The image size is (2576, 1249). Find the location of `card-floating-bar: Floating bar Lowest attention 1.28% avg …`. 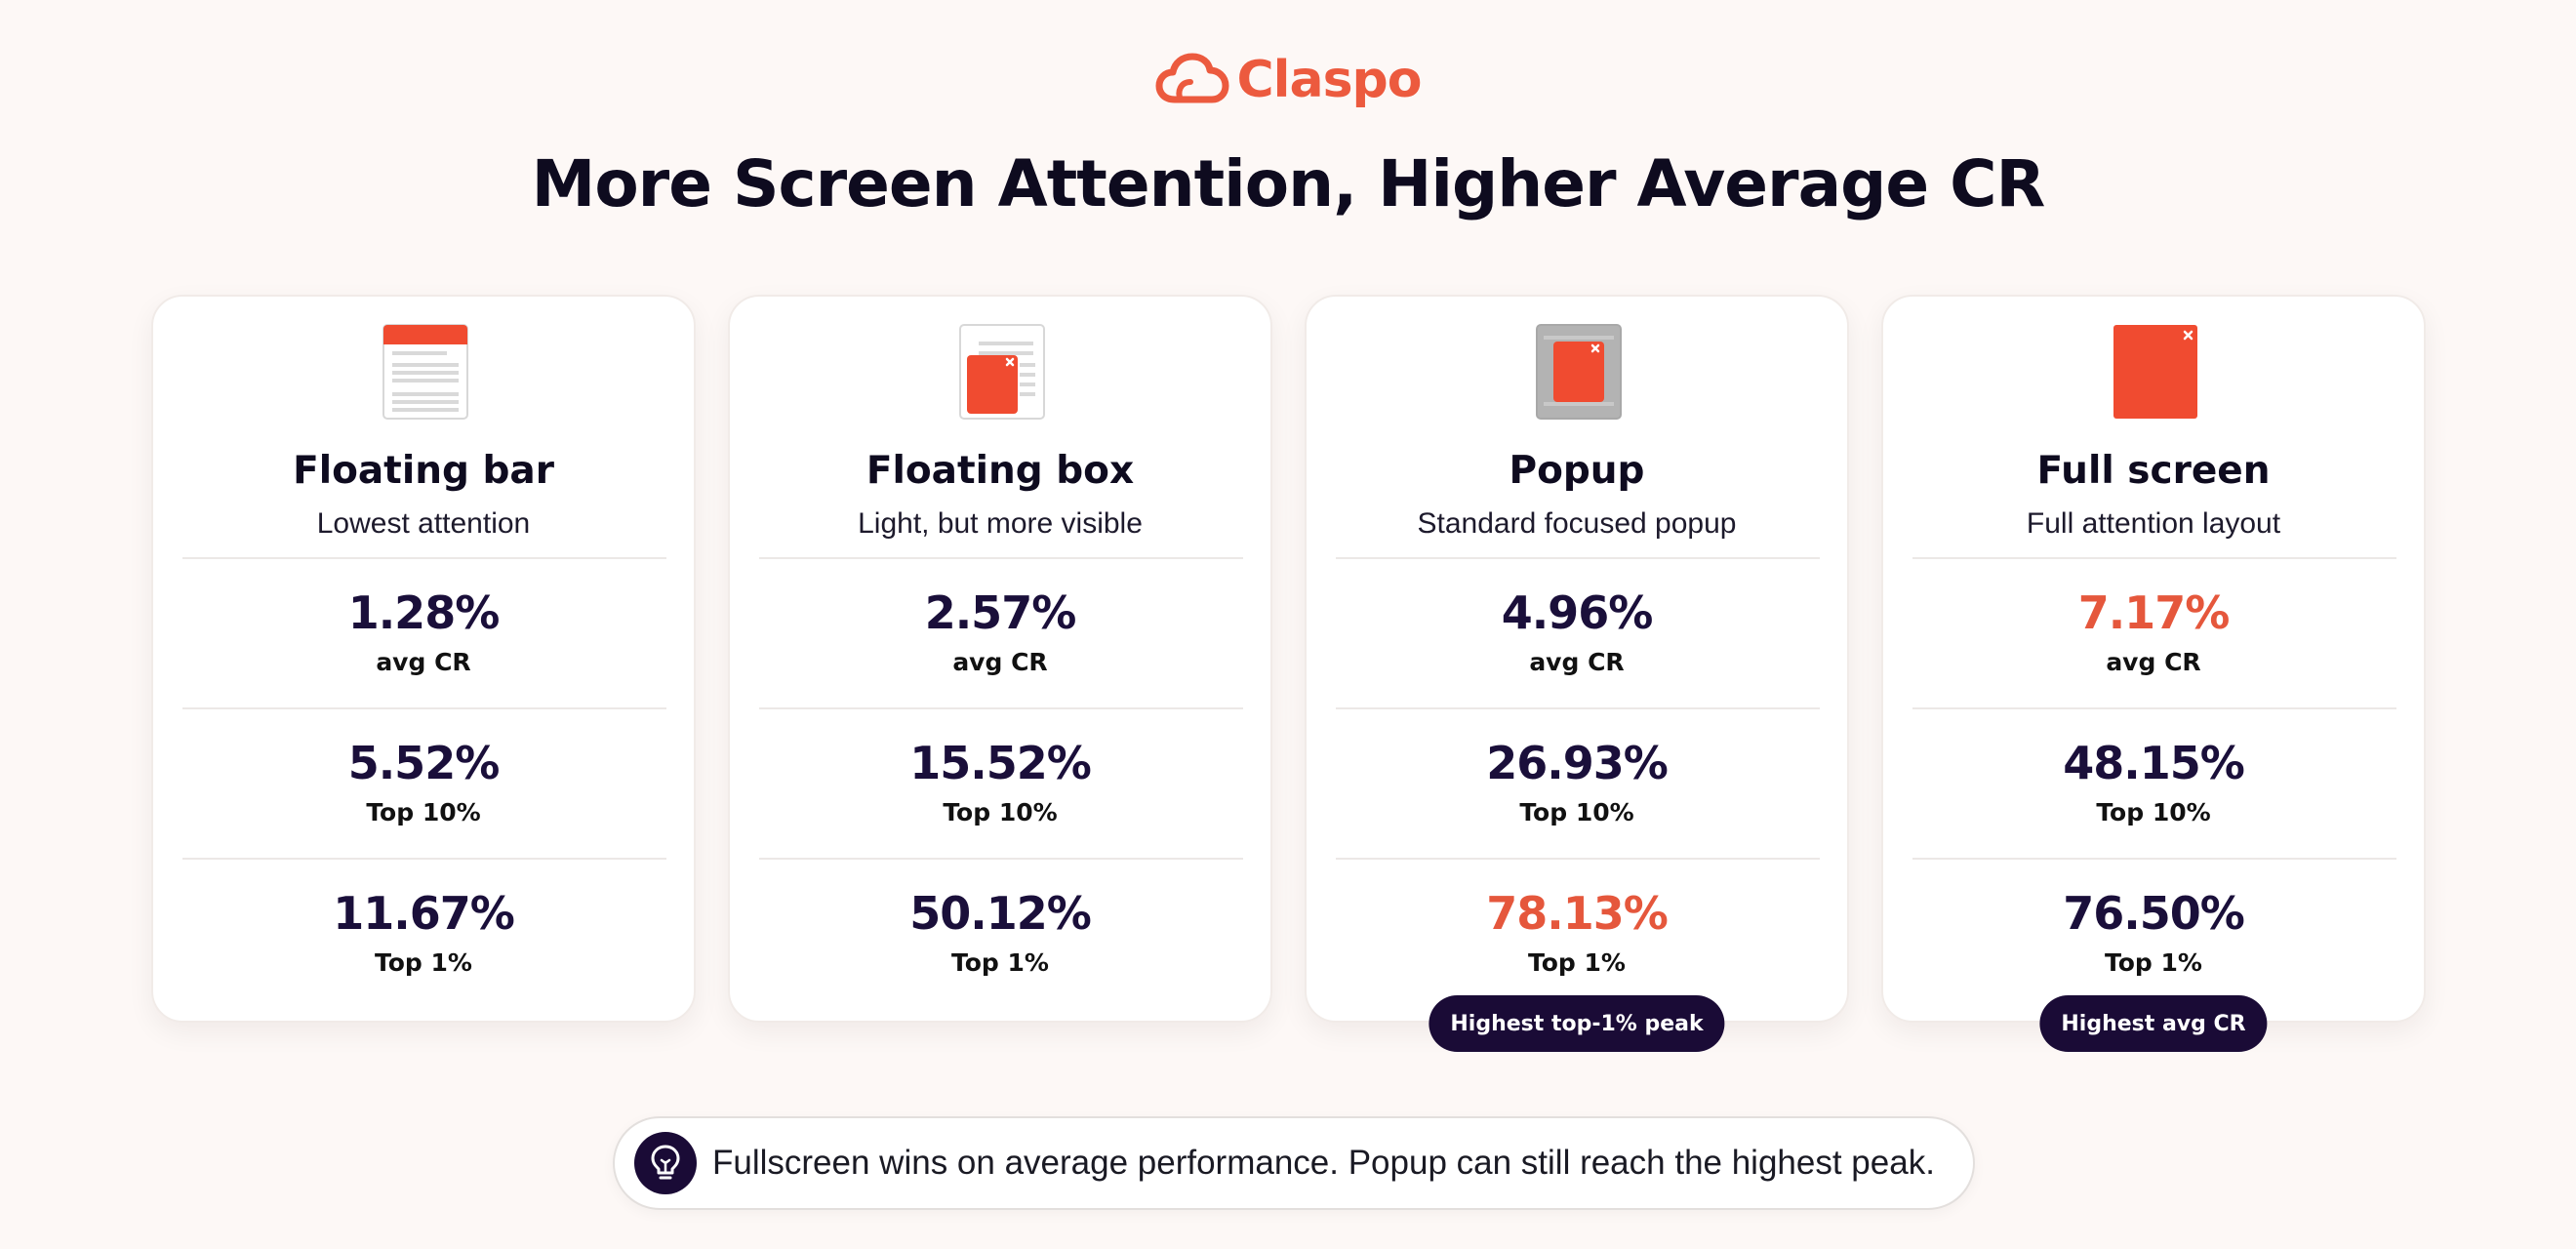

card-floating-bar: Floating bar Lowest attention 1.28% avg … is located at coordinates (423, 659).